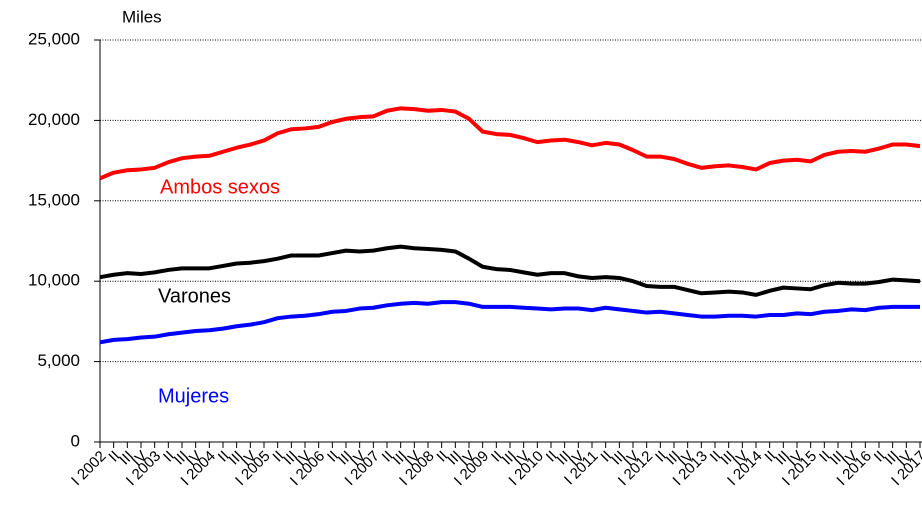 This screenshot has width=922, height=521. Describe the element at coordinates (54, 38) in the screenshot. I see `y-tick-label: 25,000` at that location.